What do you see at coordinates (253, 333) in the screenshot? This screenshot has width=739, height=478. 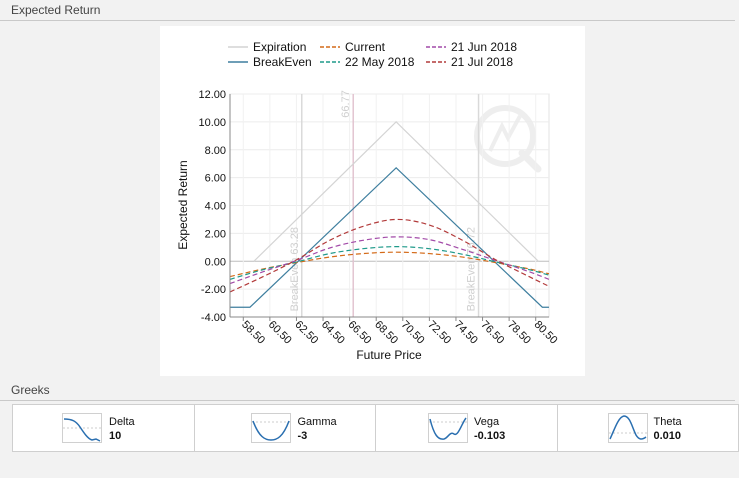 I see `x-tick-label: 58.50` at bounding box center [253, 333].